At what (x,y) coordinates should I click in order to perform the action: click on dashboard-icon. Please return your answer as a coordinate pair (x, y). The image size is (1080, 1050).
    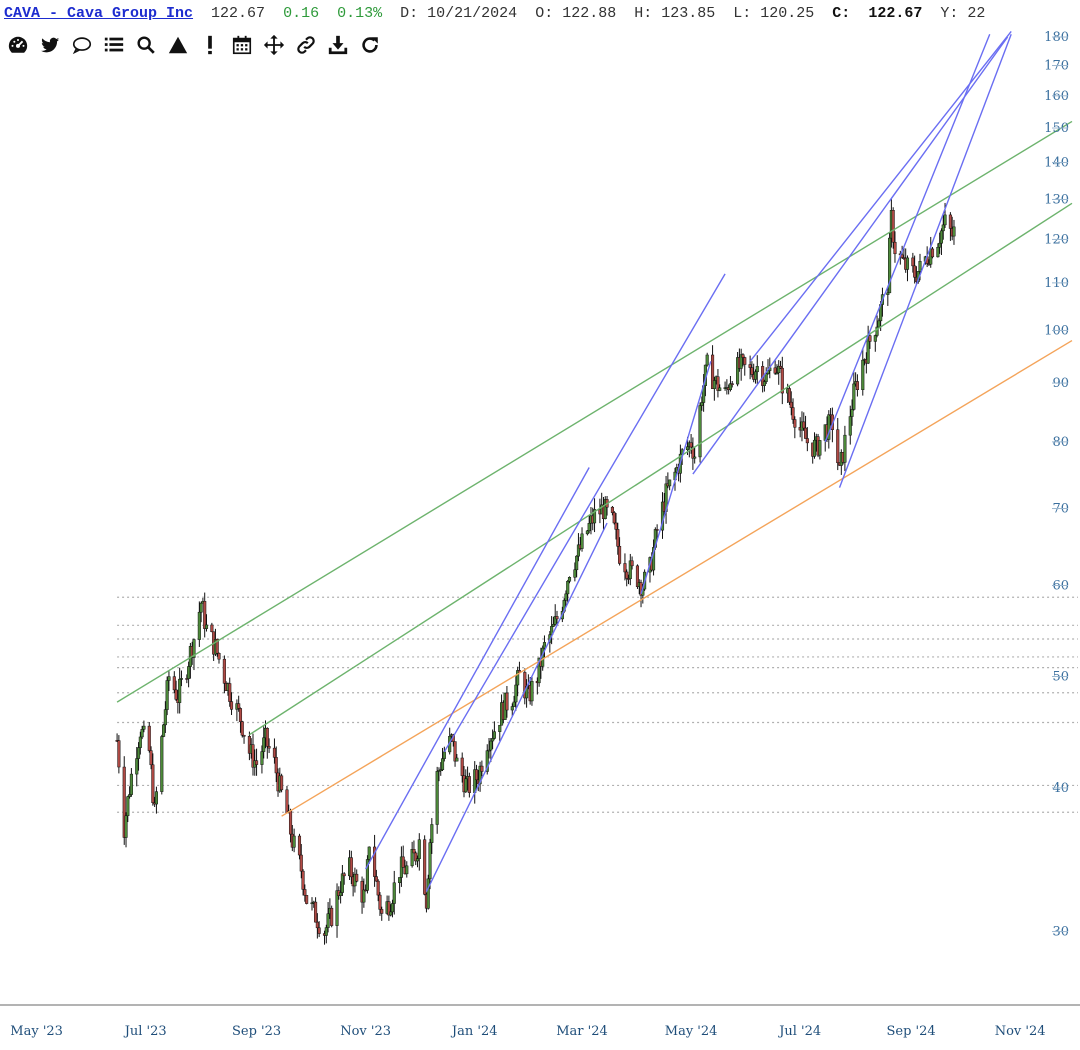
    Looking at the image, I should click on (18, 45).